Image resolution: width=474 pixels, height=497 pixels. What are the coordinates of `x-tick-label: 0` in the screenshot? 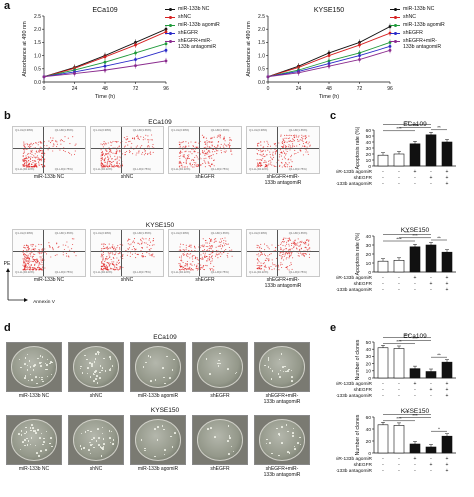 It's located at (44, 89).